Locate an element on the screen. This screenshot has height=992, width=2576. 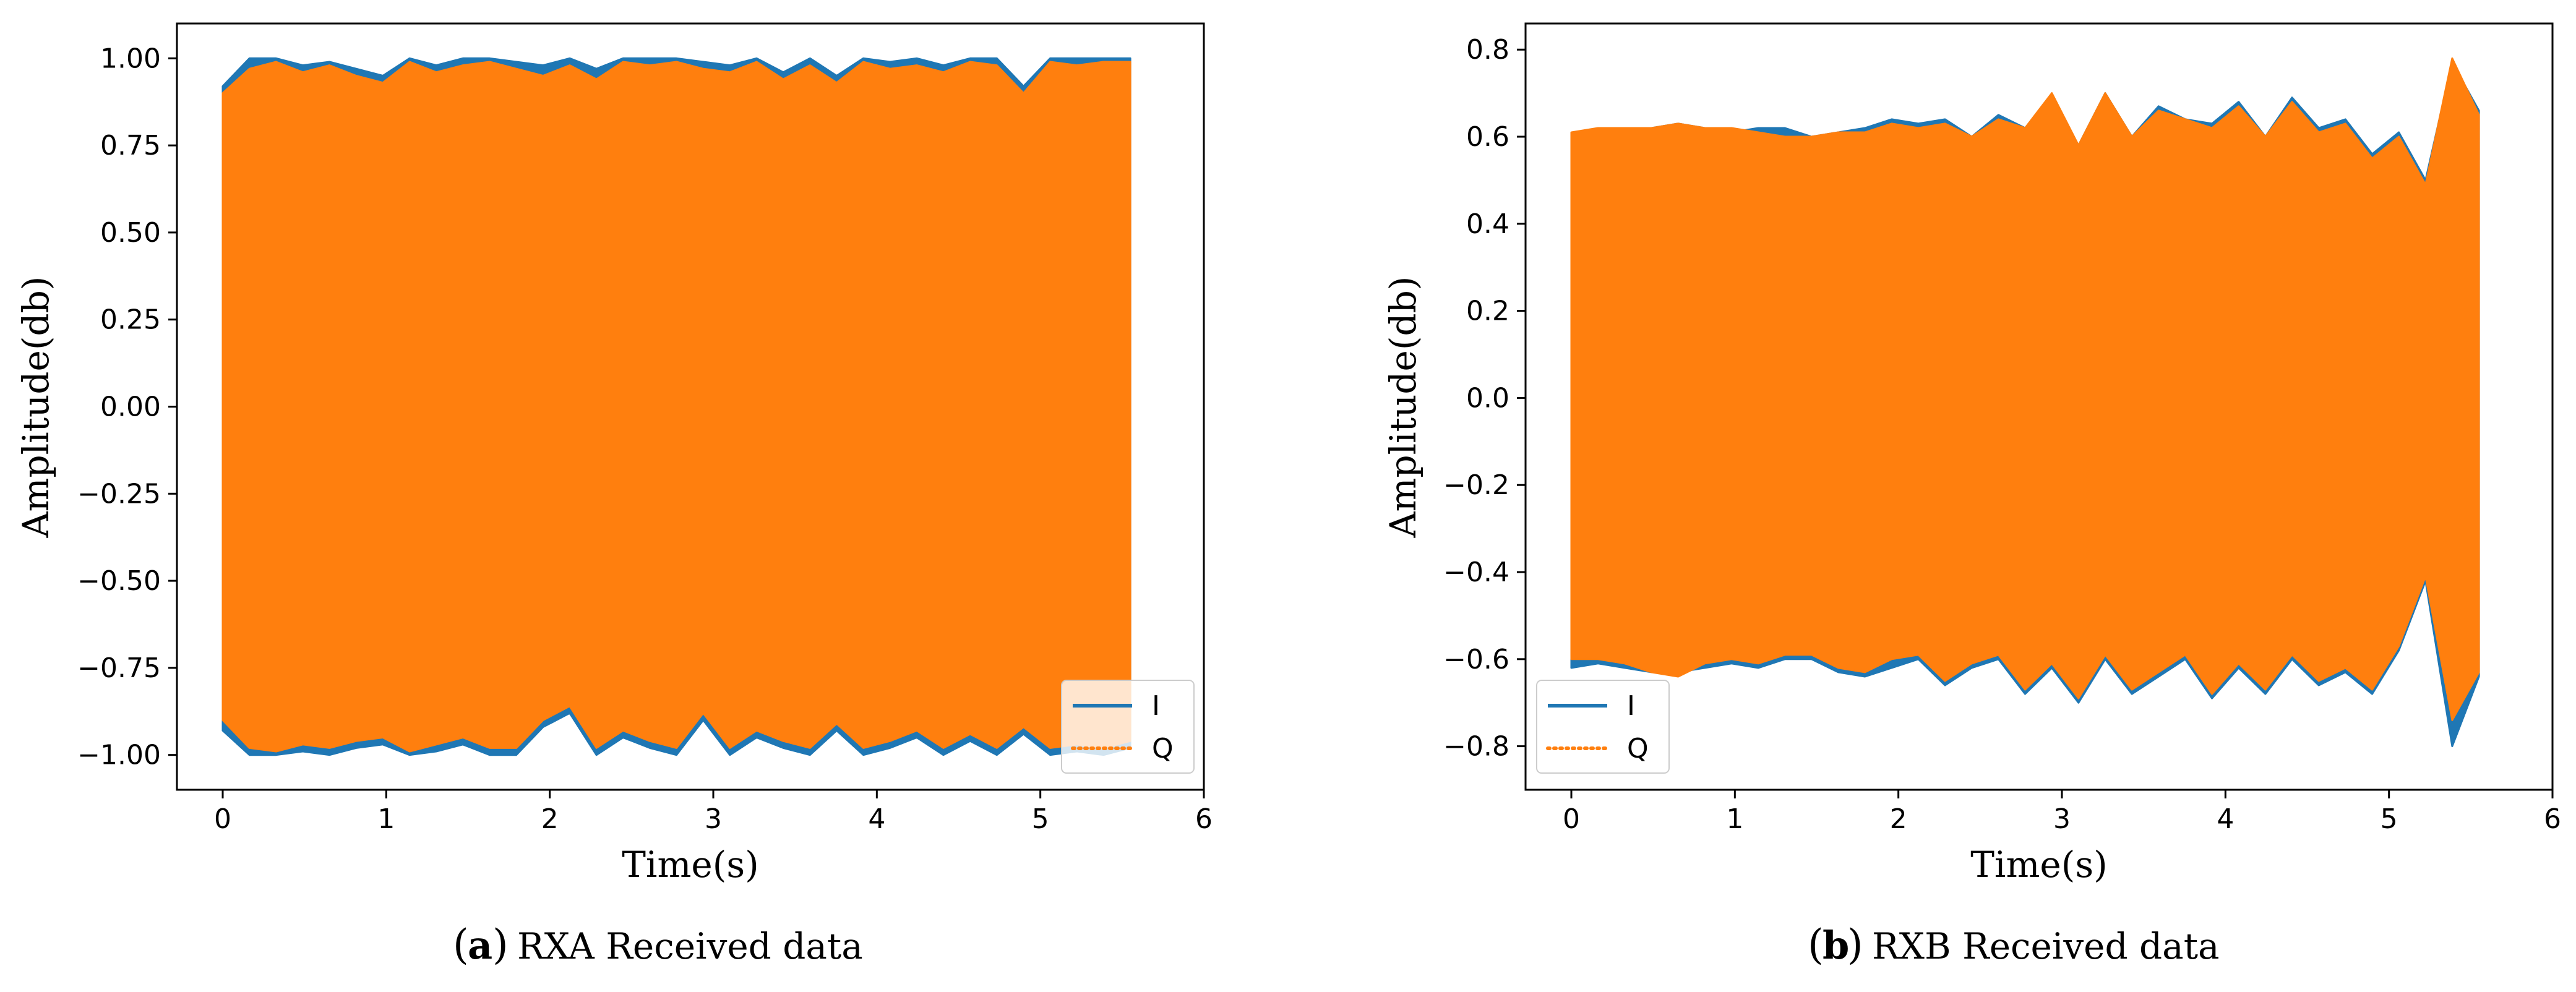
panel-b-legend: I Q is located at coordinates (1603, 727).